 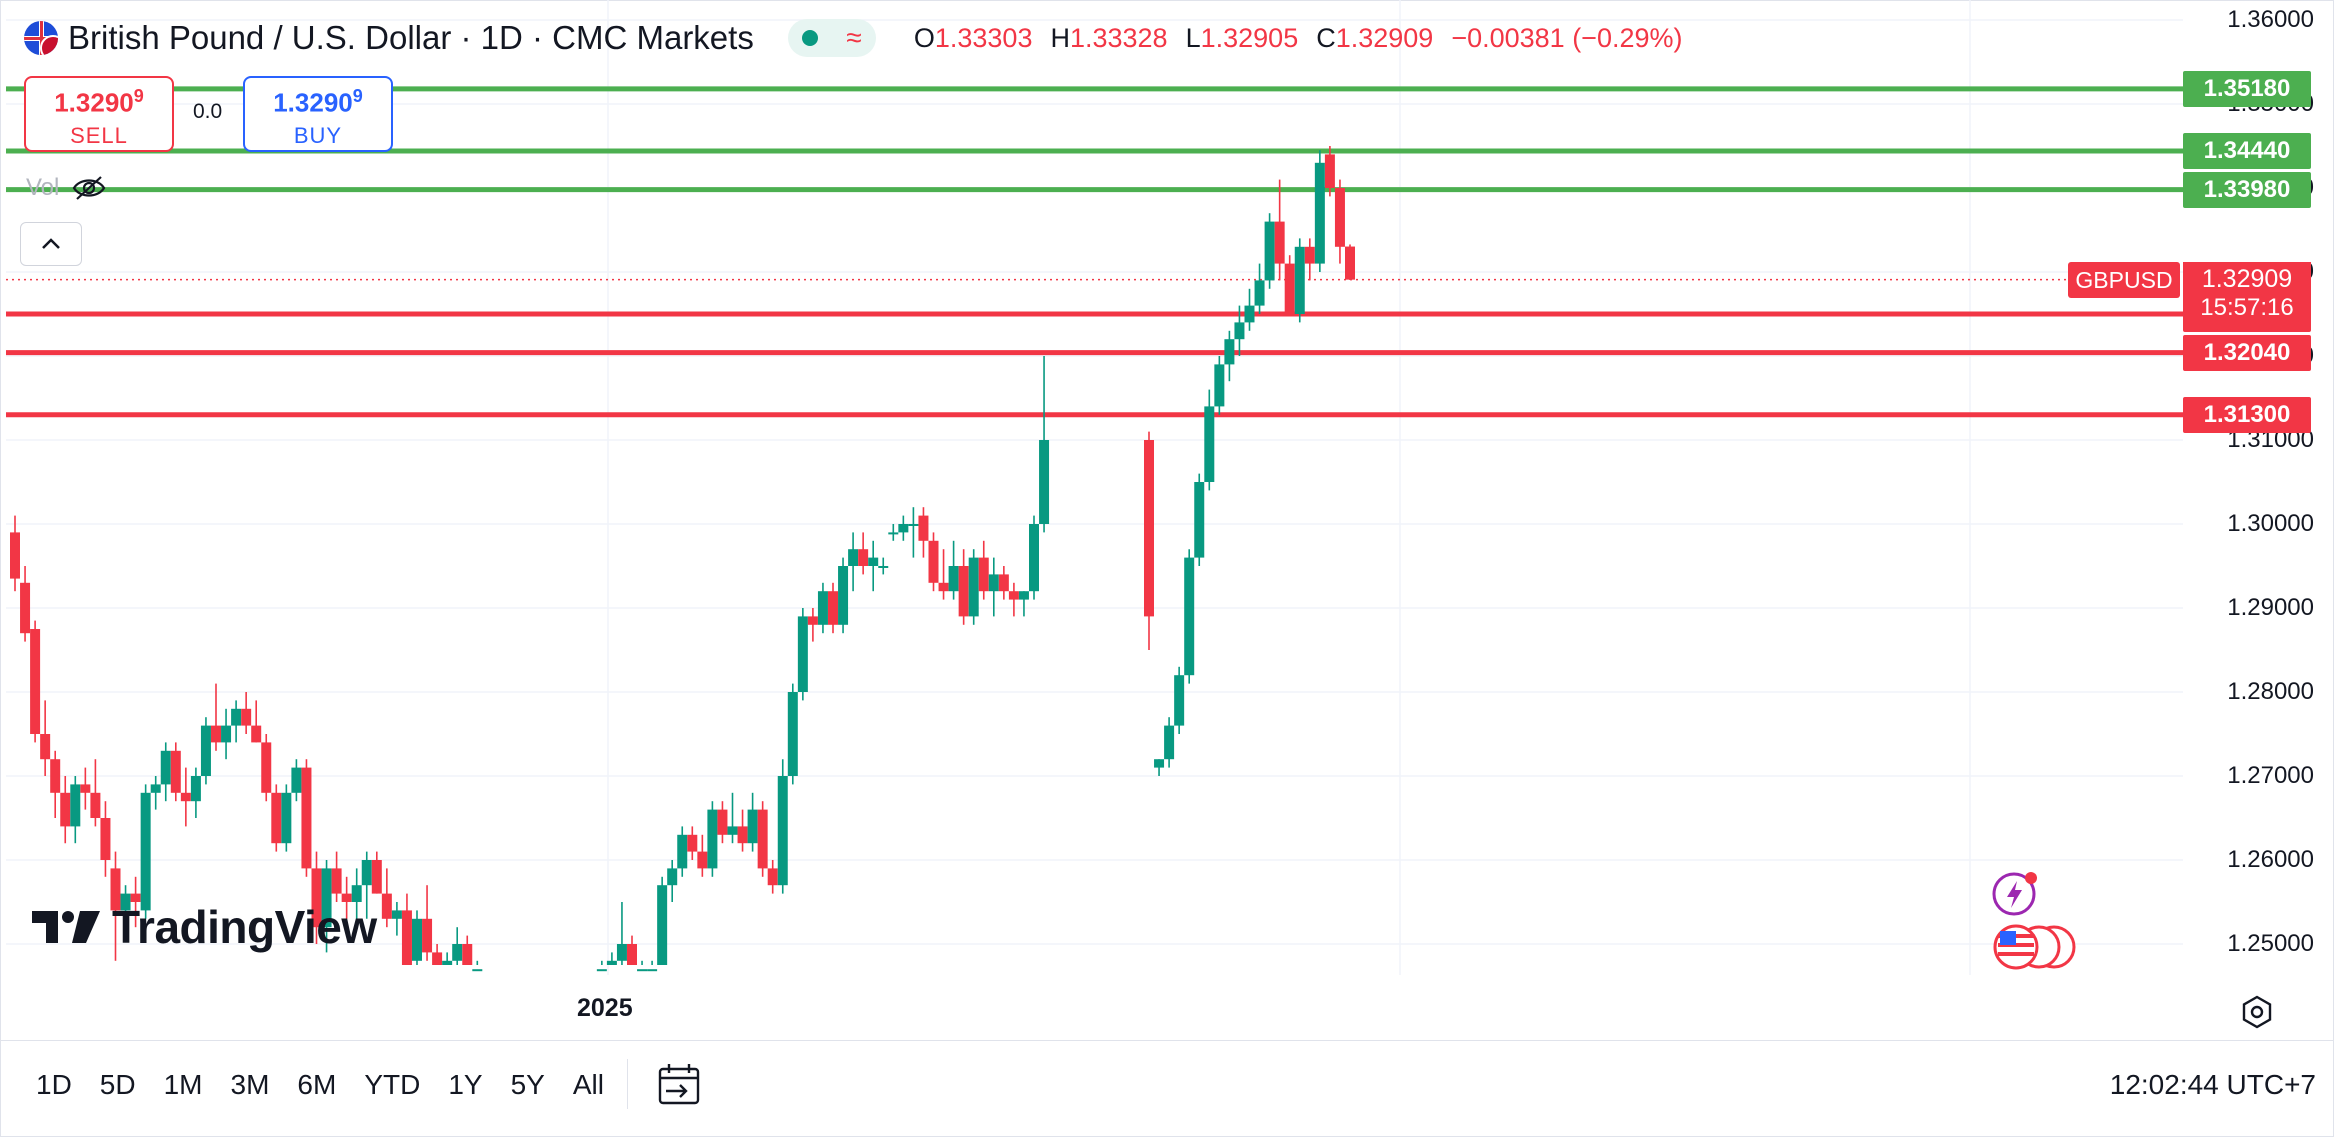 I want to click on range-button: 3M, so click(x=250, y=1084).